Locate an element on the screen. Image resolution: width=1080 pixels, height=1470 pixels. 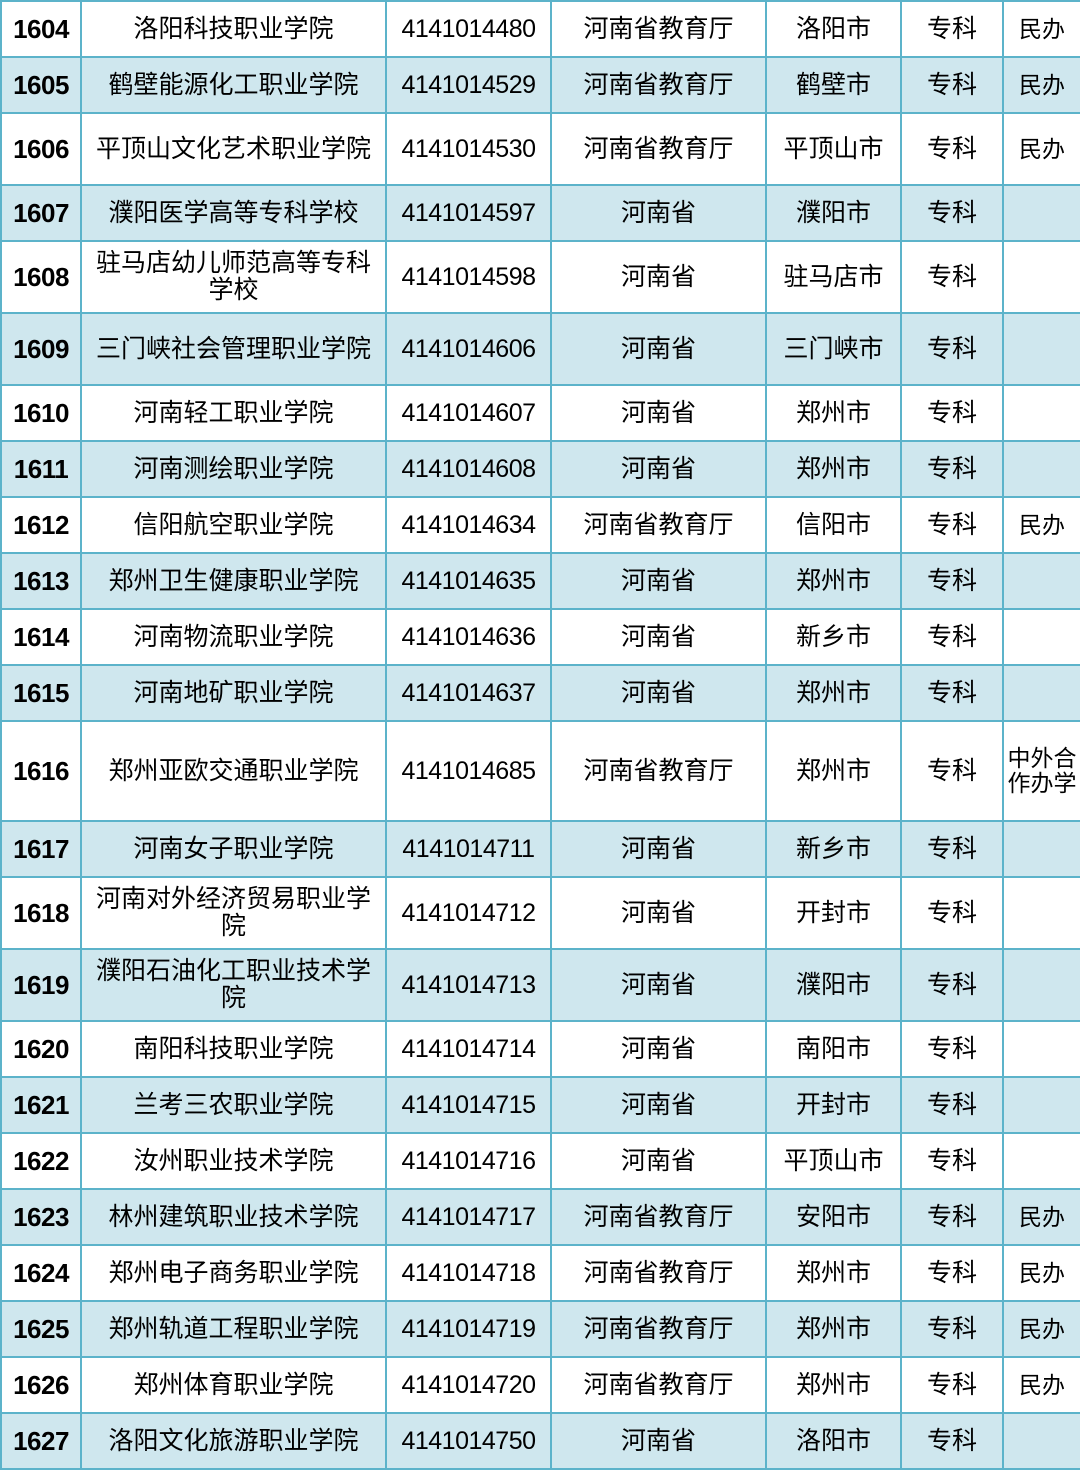
table-row: 1605 鹤壁能源化工职业学院 4141014529 河南省教育厅 鹤壁市 专科 民办 is located at coordinates (540, 85).